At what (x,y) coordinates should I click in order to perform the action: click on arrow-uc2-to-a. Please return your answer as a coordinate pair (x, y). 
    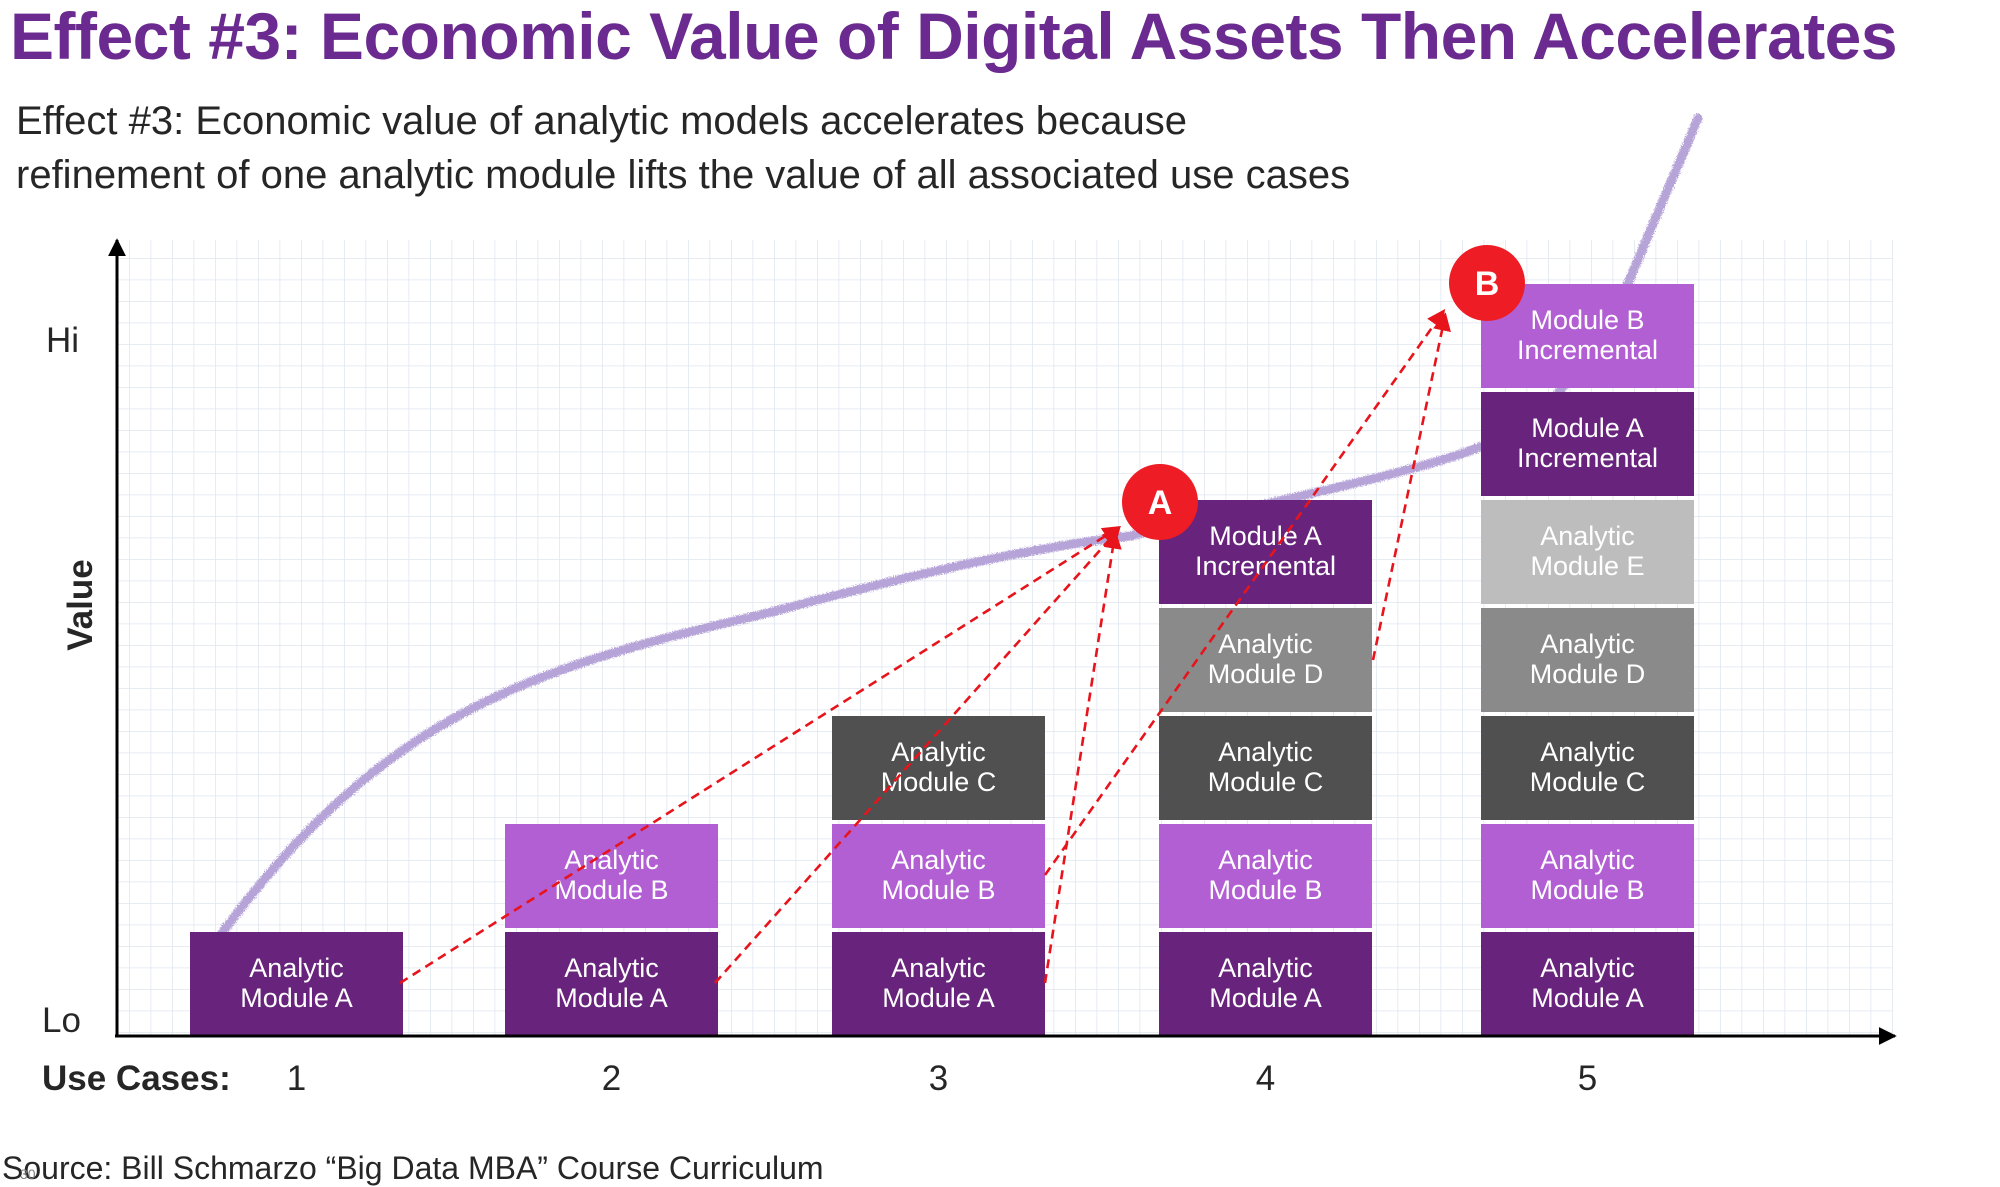
    Looking at the image, I should click on (917, 755).